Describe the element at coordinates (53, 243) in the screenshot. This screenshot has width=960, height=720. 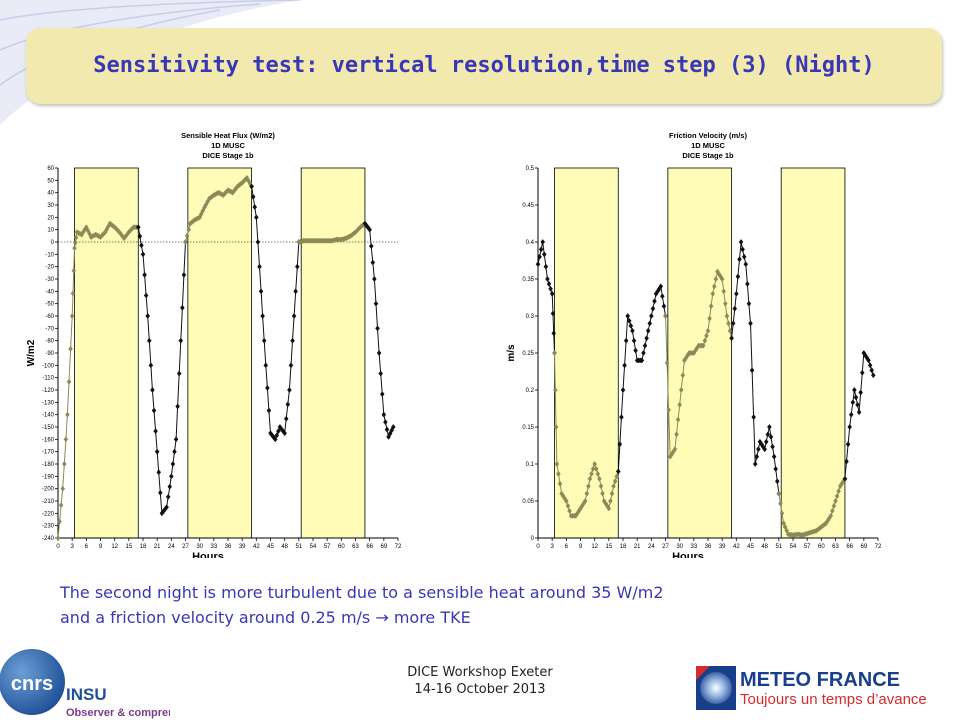
I see `y-tick-label: 0` at that location.